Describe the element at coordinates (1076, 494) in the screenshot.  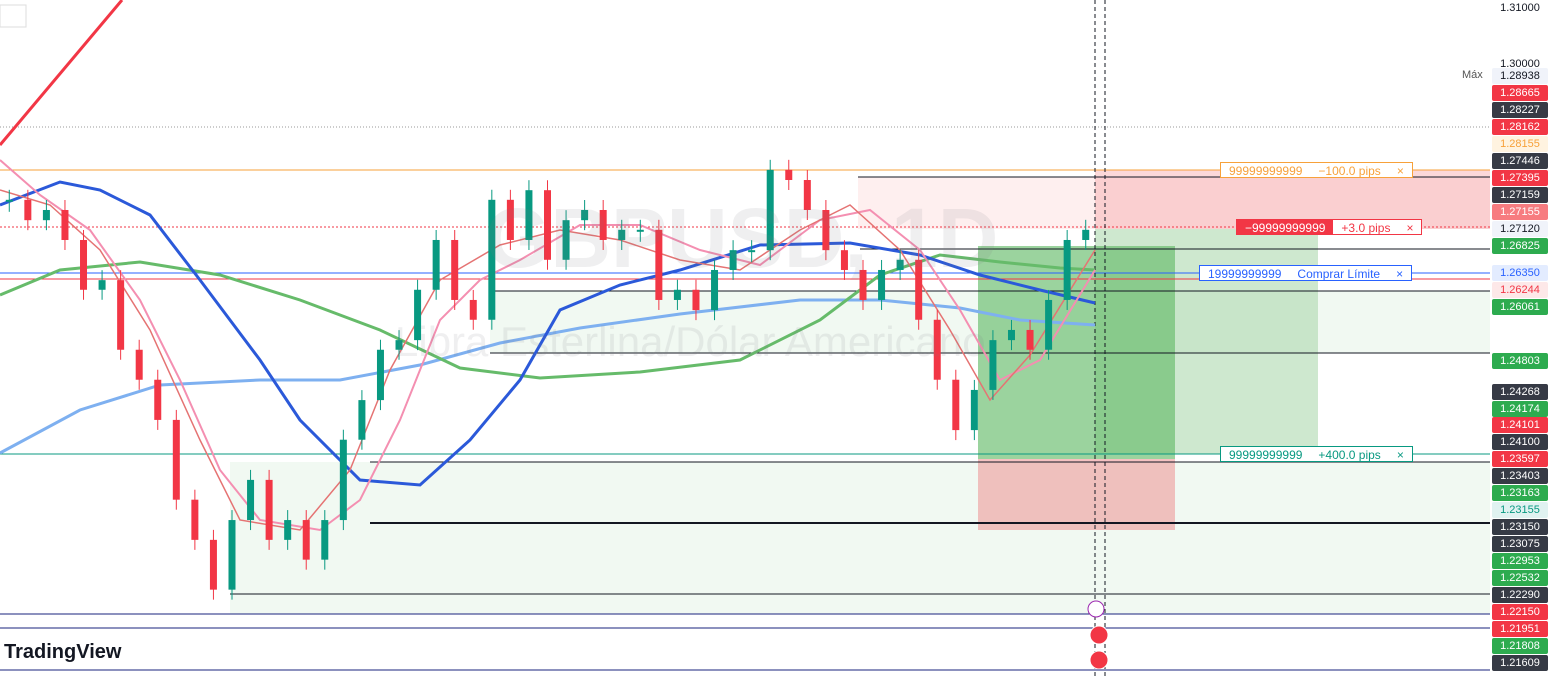
I see `stop-zone` at that location.